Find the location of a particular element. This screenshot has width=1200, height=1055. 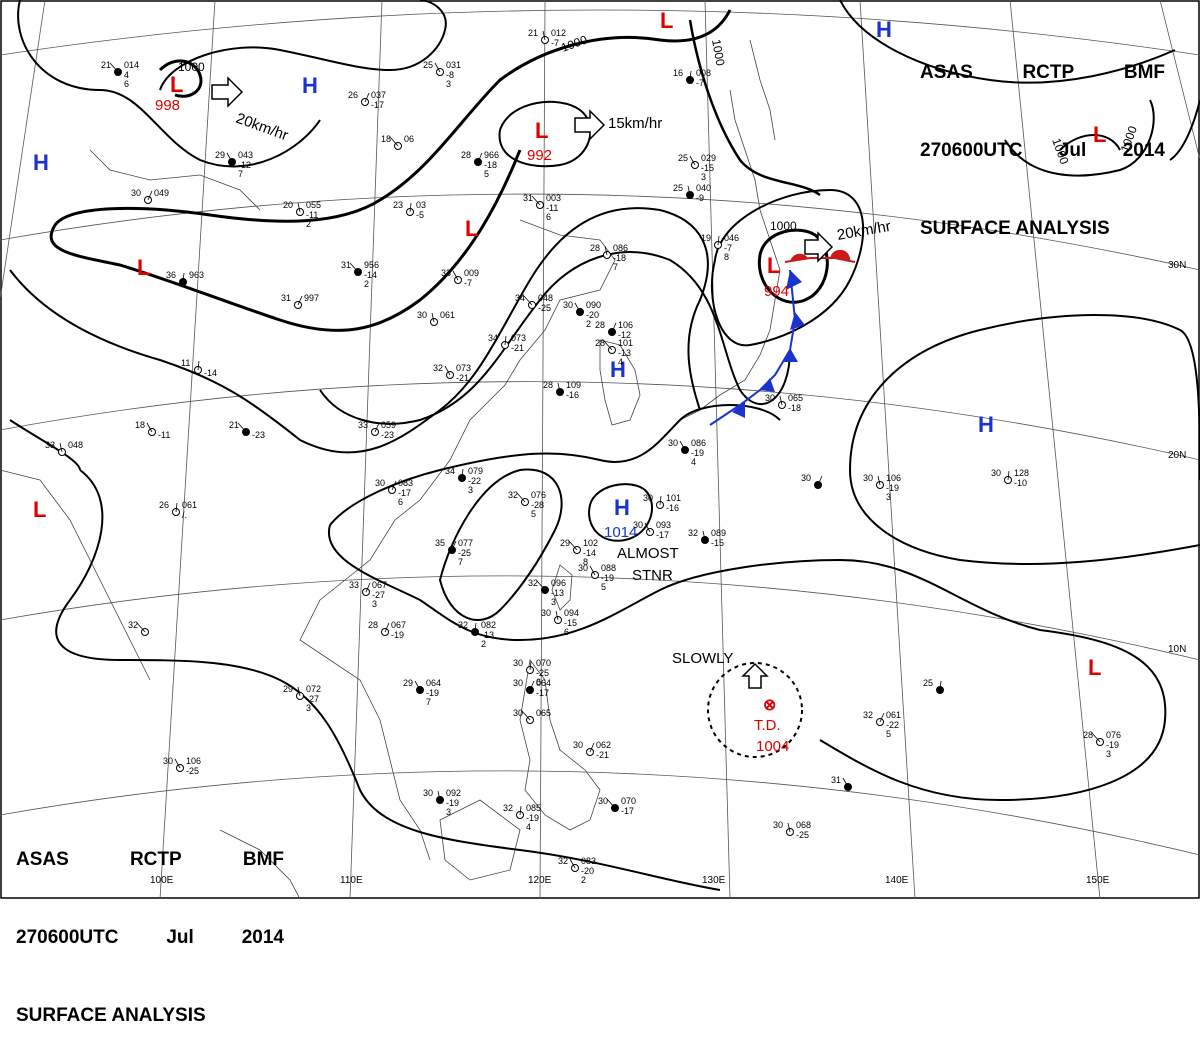

low-japan-value: 994 is located at coordinates (776, 291).